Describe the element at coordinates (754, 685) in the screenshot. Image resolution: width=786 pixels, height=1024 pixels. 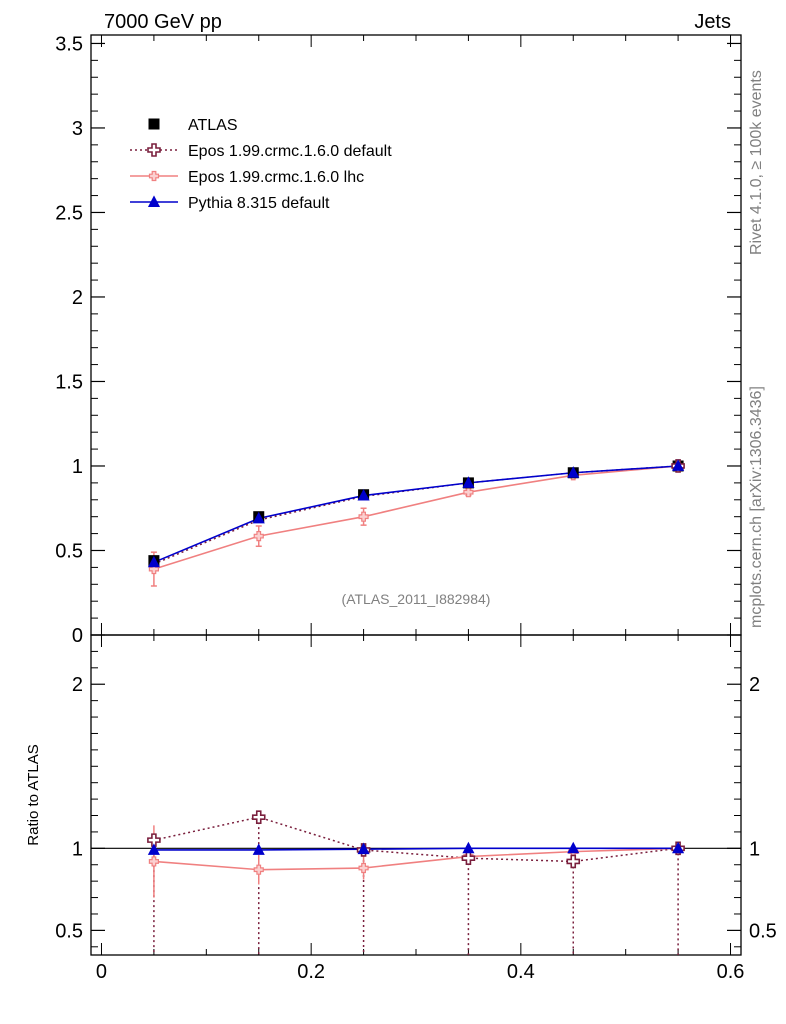
I see `ratio-y-tick-label-right: 2` at that location.